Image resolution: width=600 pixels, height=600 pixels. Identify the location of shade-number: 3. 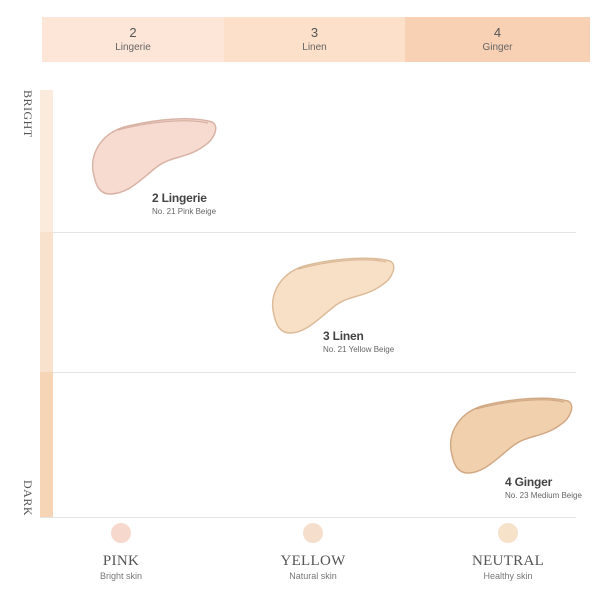
(314, 32).